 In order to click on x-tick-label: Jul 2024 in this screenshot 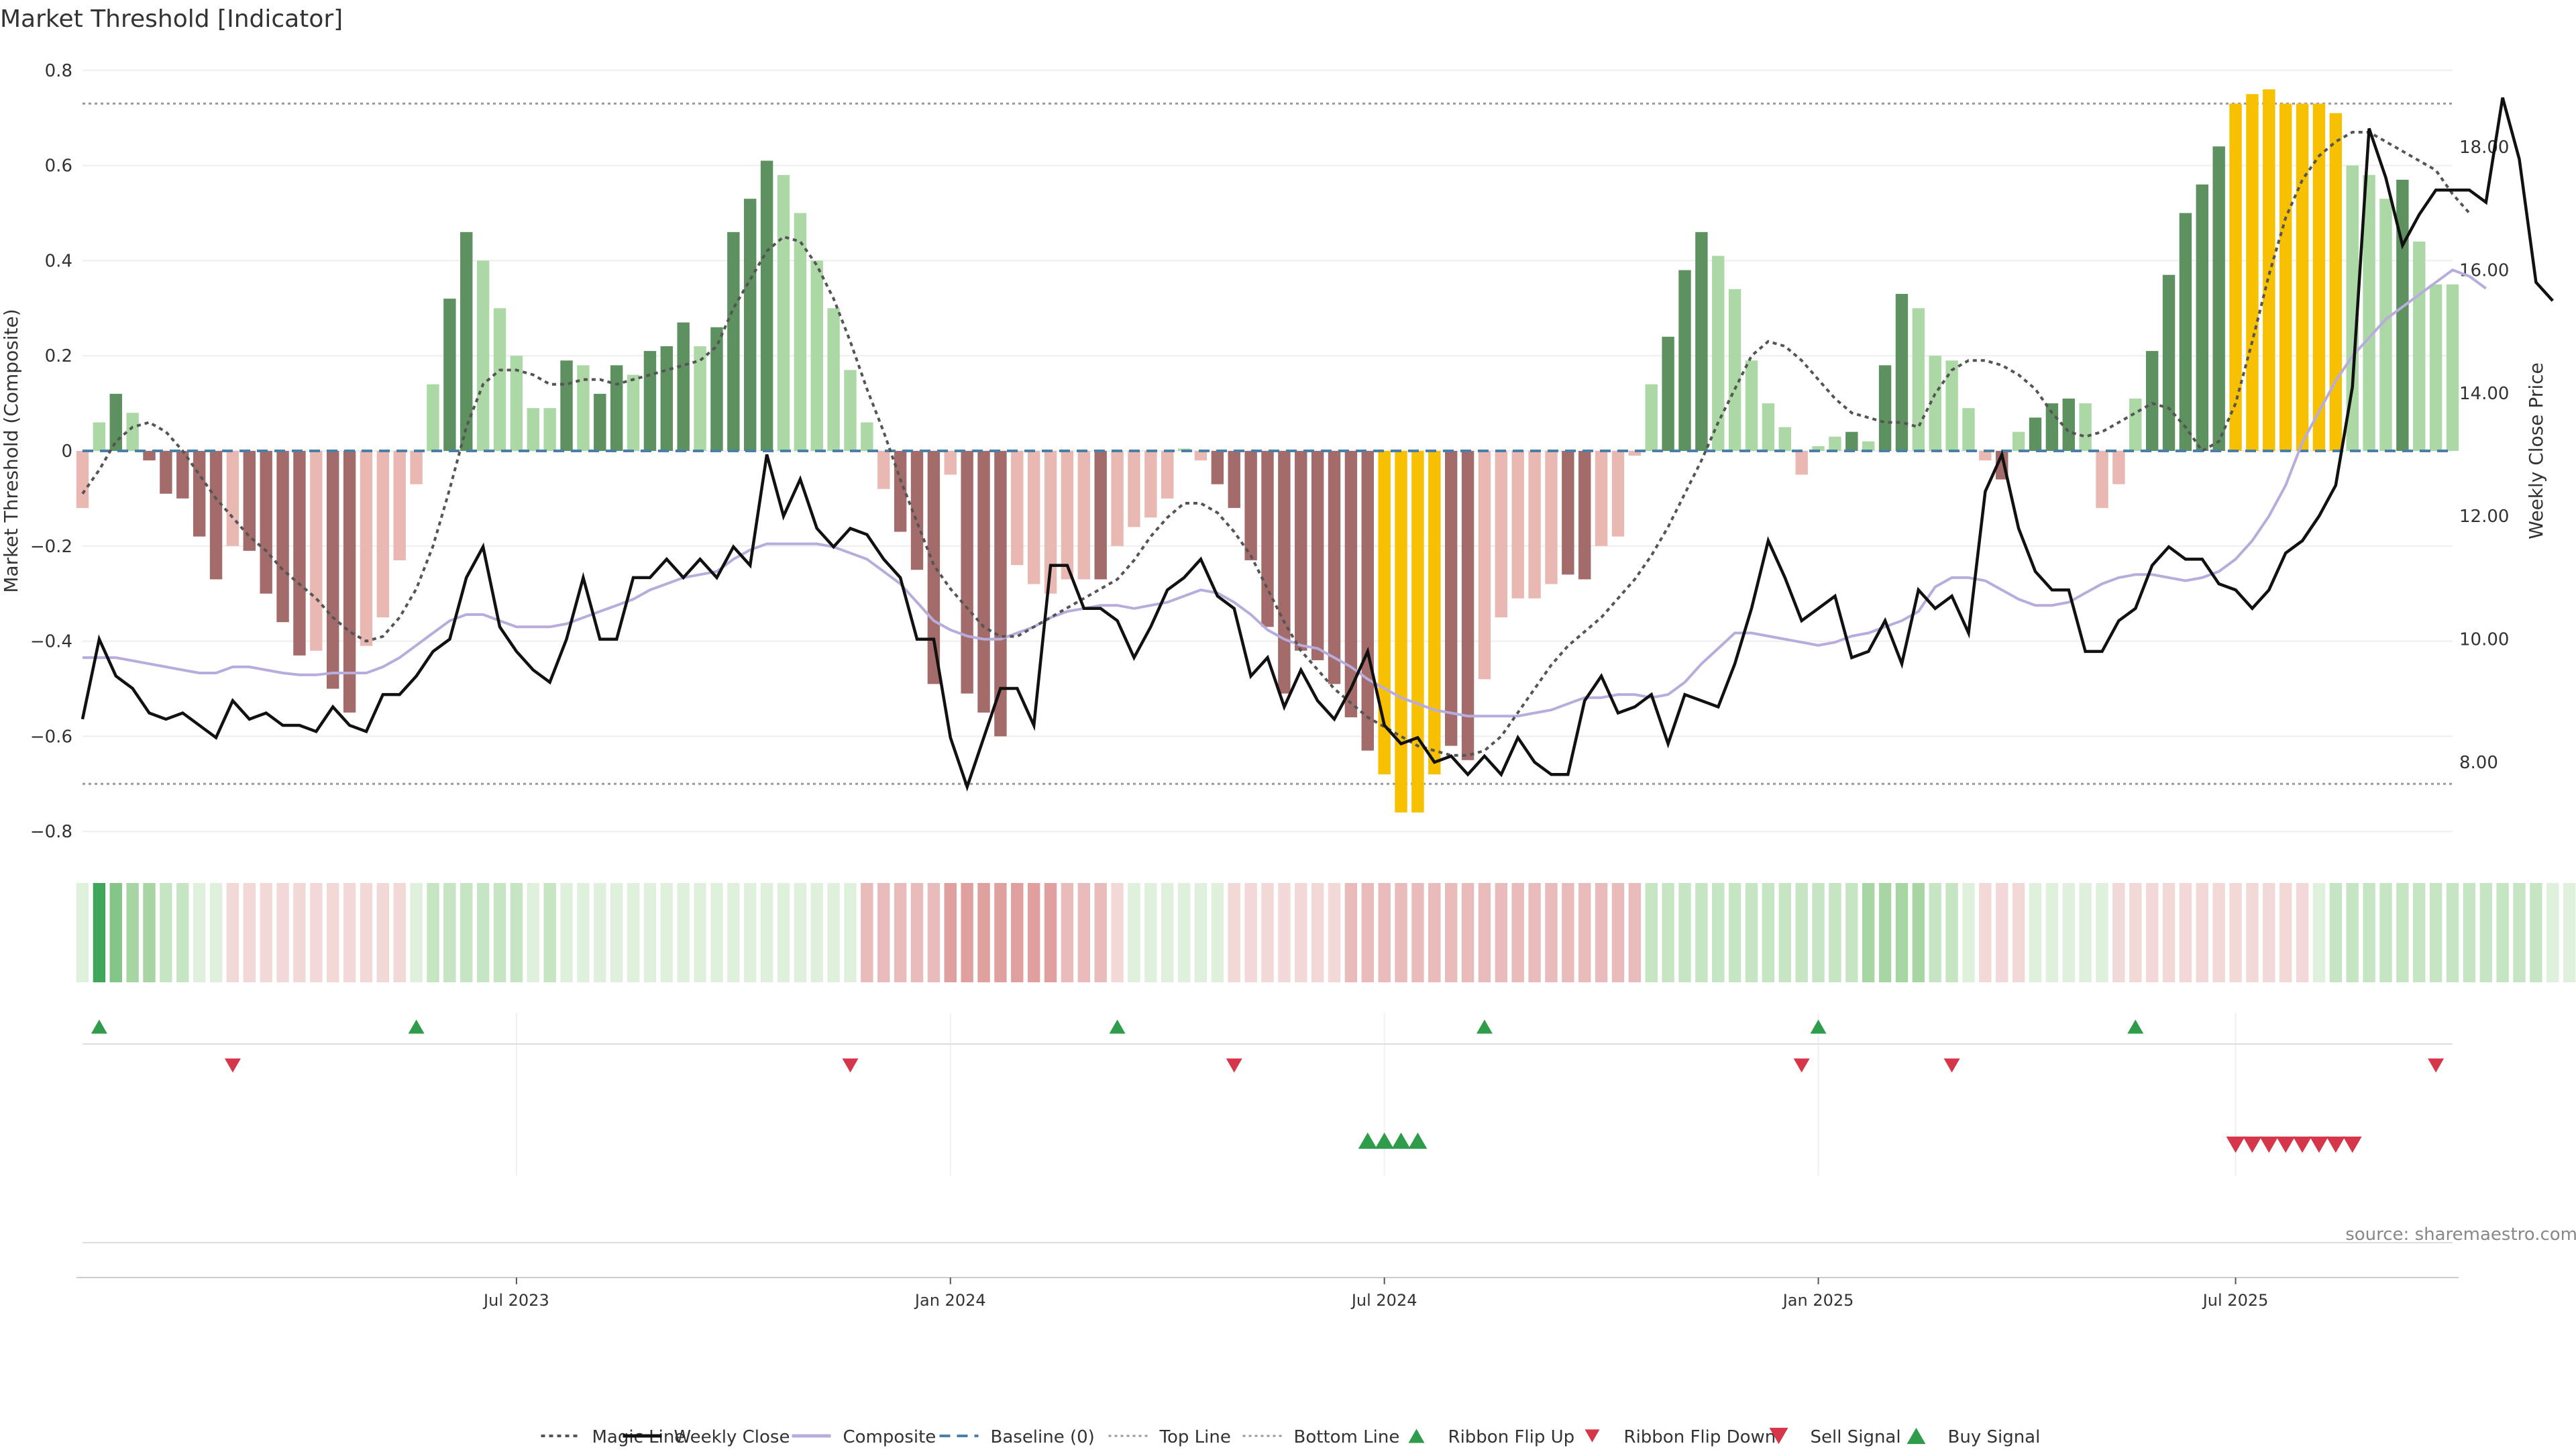, I will do `click(1383, 1301)`.